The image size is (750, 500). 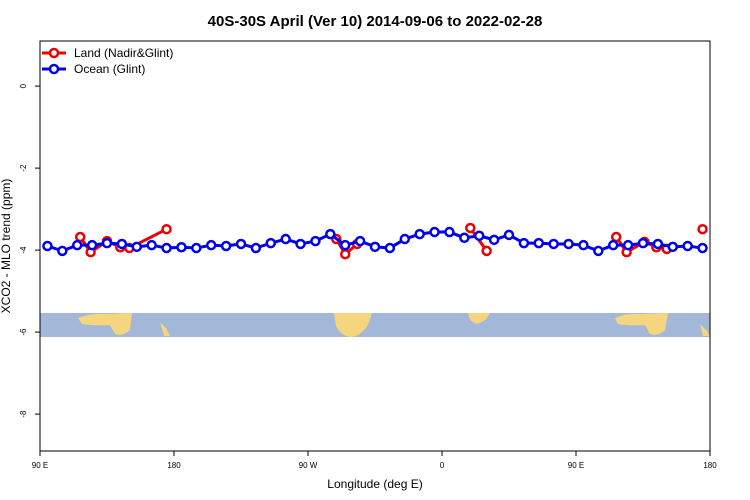 I want to click on y-tick-label: -4, so click(x=23, y=250).